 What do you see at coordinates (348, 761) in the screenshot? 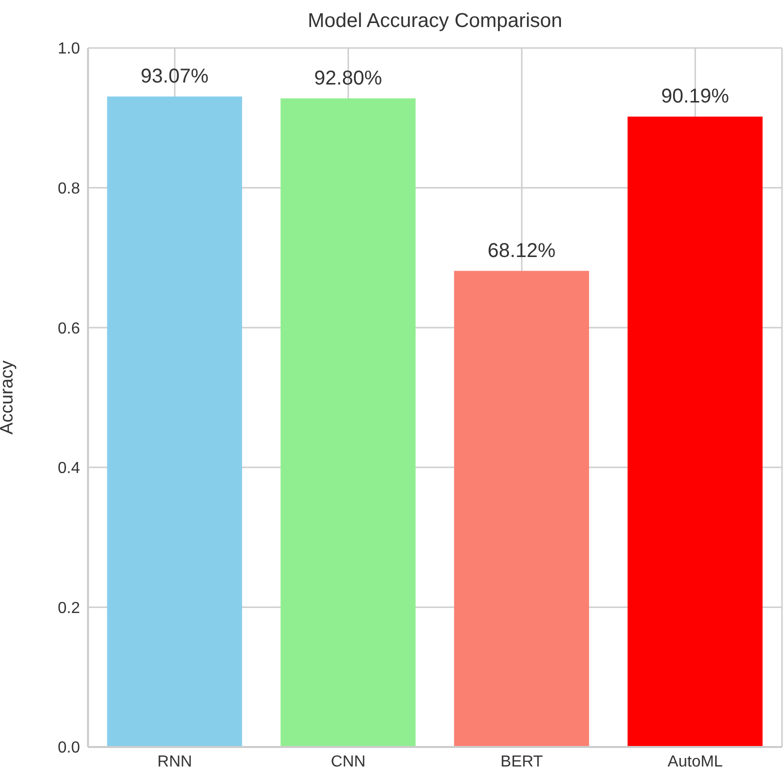
I see `x-tick-label: CNN` at bounding box center [348, 761].